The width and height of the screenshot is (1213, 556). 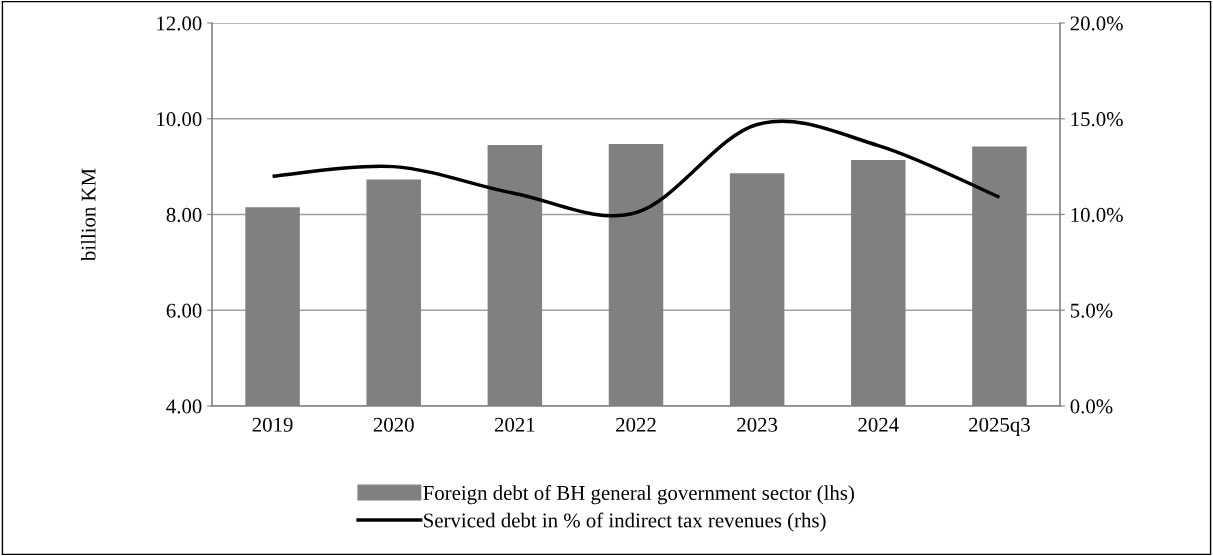 What do you see at coordinates (999, 426) in the screenshot?
I see `x-tick-label: 2025q3` at bounding box center [999, 426].